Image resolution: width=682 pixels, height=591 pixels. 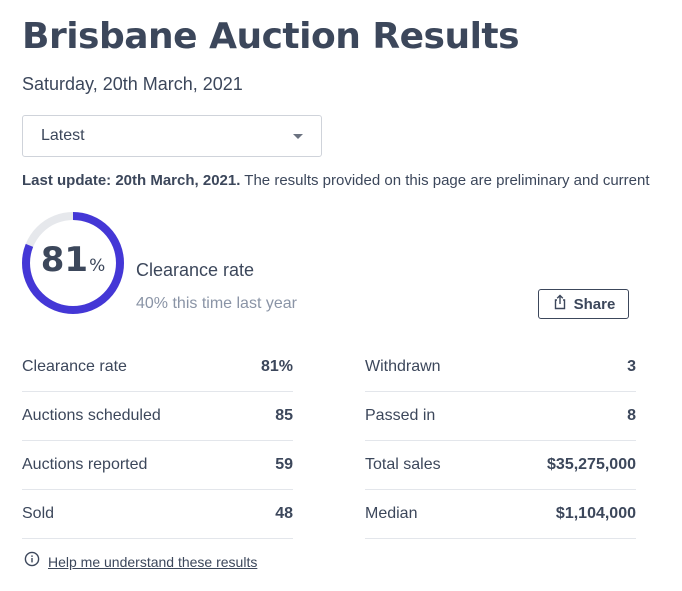 I want to click on help-link-label: Help me understand these results, so click(x=153, y=561).